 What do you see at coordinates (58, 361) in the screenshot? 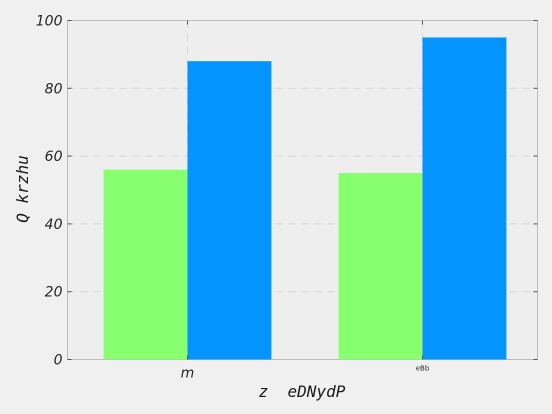
I see `y-tick-label: 0` at bounding box center [58, 361].